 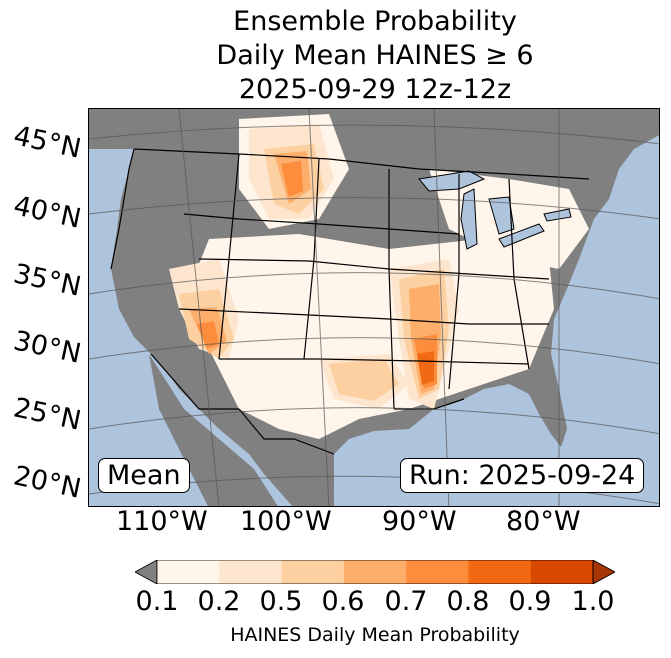 I want to click on colorbar-tick-3: 0.6, so click(x=343, y=601).